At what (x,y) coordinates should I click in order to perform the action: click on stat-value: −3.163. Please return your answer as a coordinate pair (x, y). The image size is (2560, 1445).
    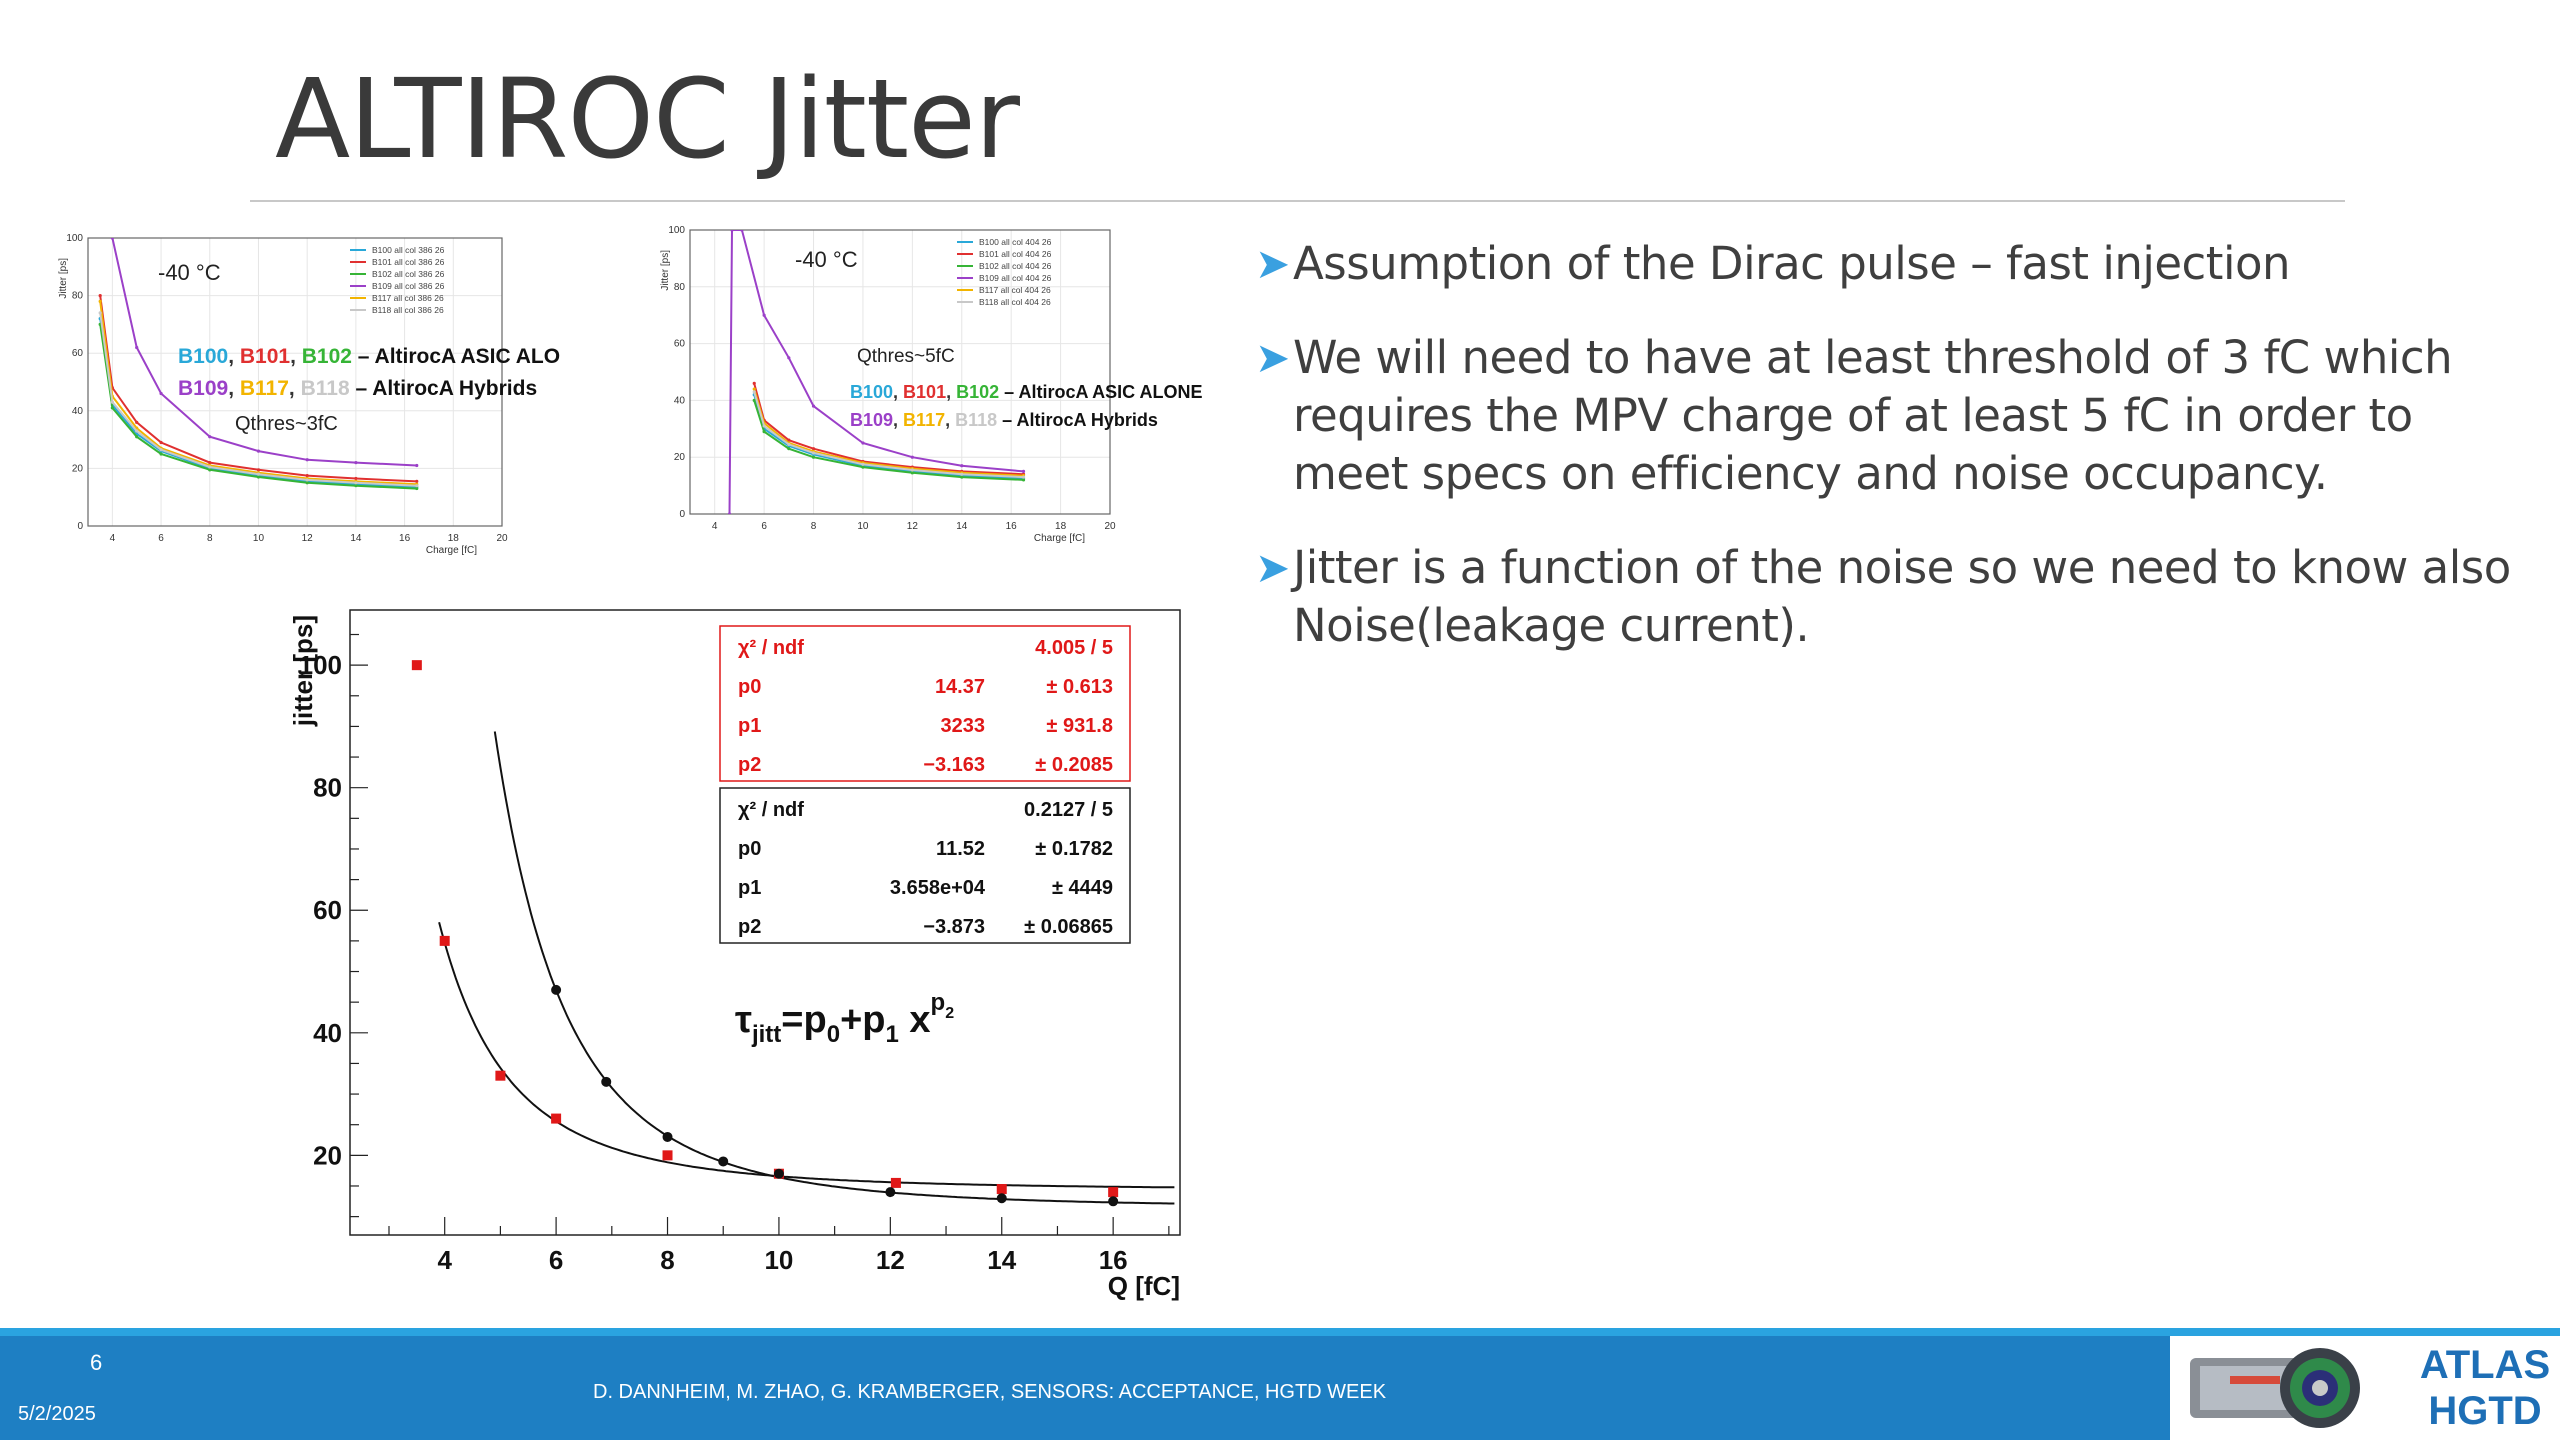
    Looking at the image, I should click on (954, 765).